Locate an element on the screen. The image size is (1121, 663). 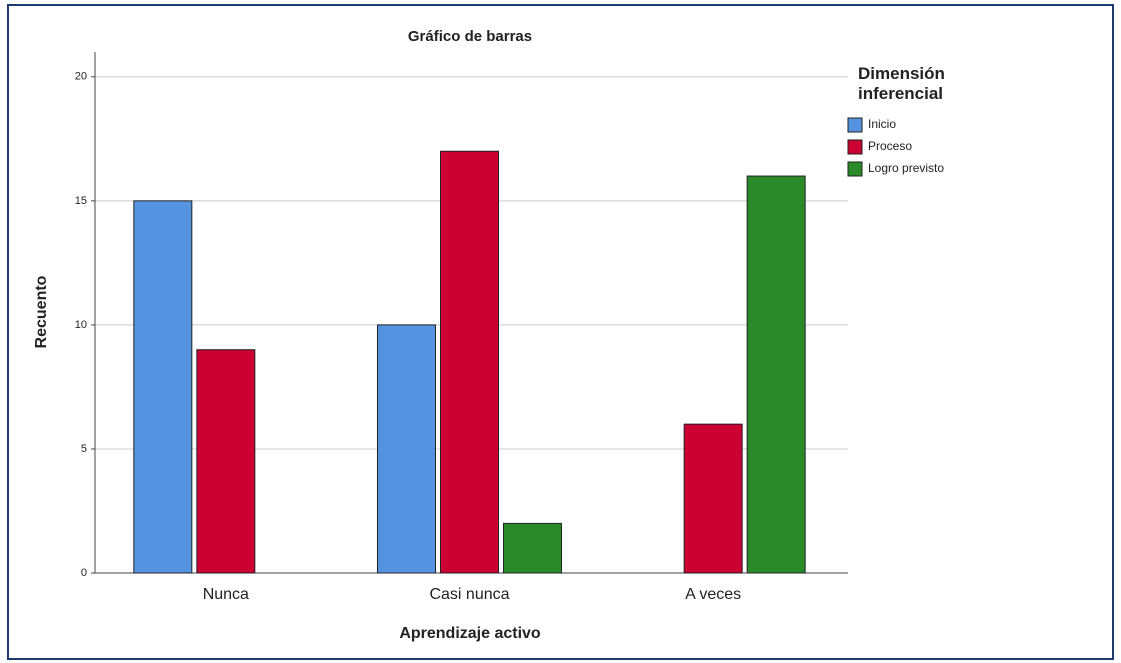
x-tick-label: Casi nunca is located at coordinates (469, 594).